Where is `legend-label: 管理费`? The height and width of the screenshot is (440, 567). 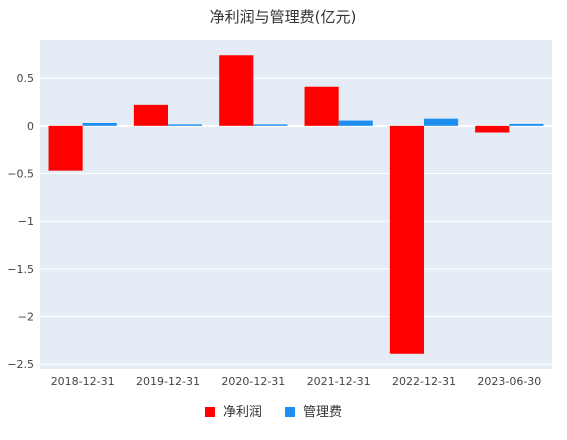
legend-label: 管理费 is located at coordinates (322, 412).